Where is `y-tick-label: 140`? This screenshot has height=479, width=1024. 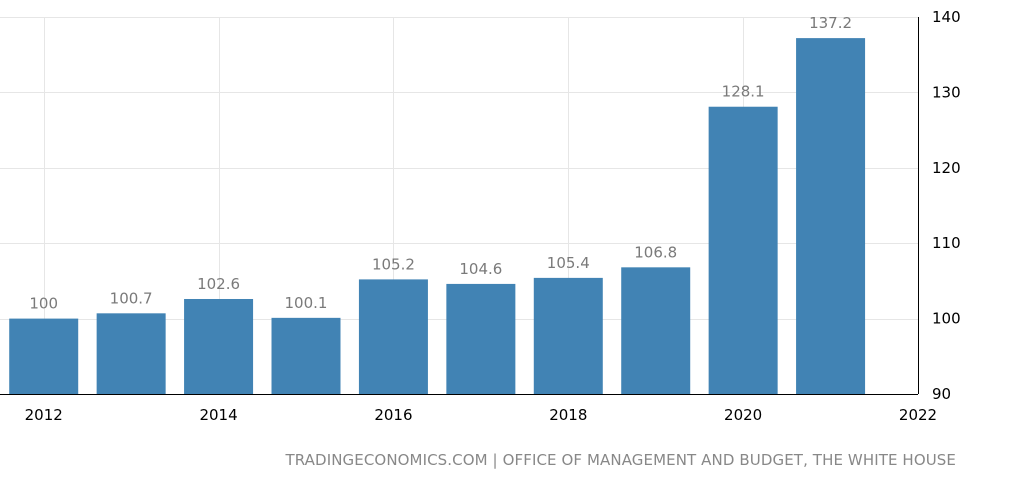
y-tick-label: 140 is located at coordinates (946, 17).